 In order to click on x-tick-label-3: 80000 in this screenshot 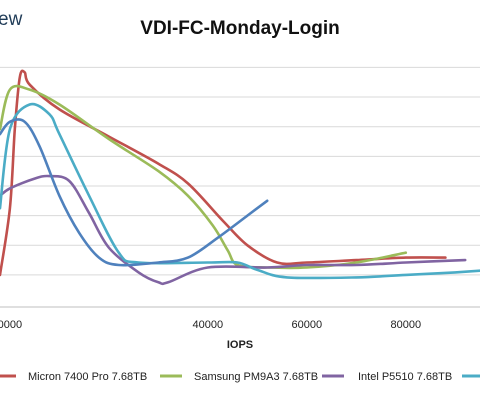, I will do `click(405, 325)`.